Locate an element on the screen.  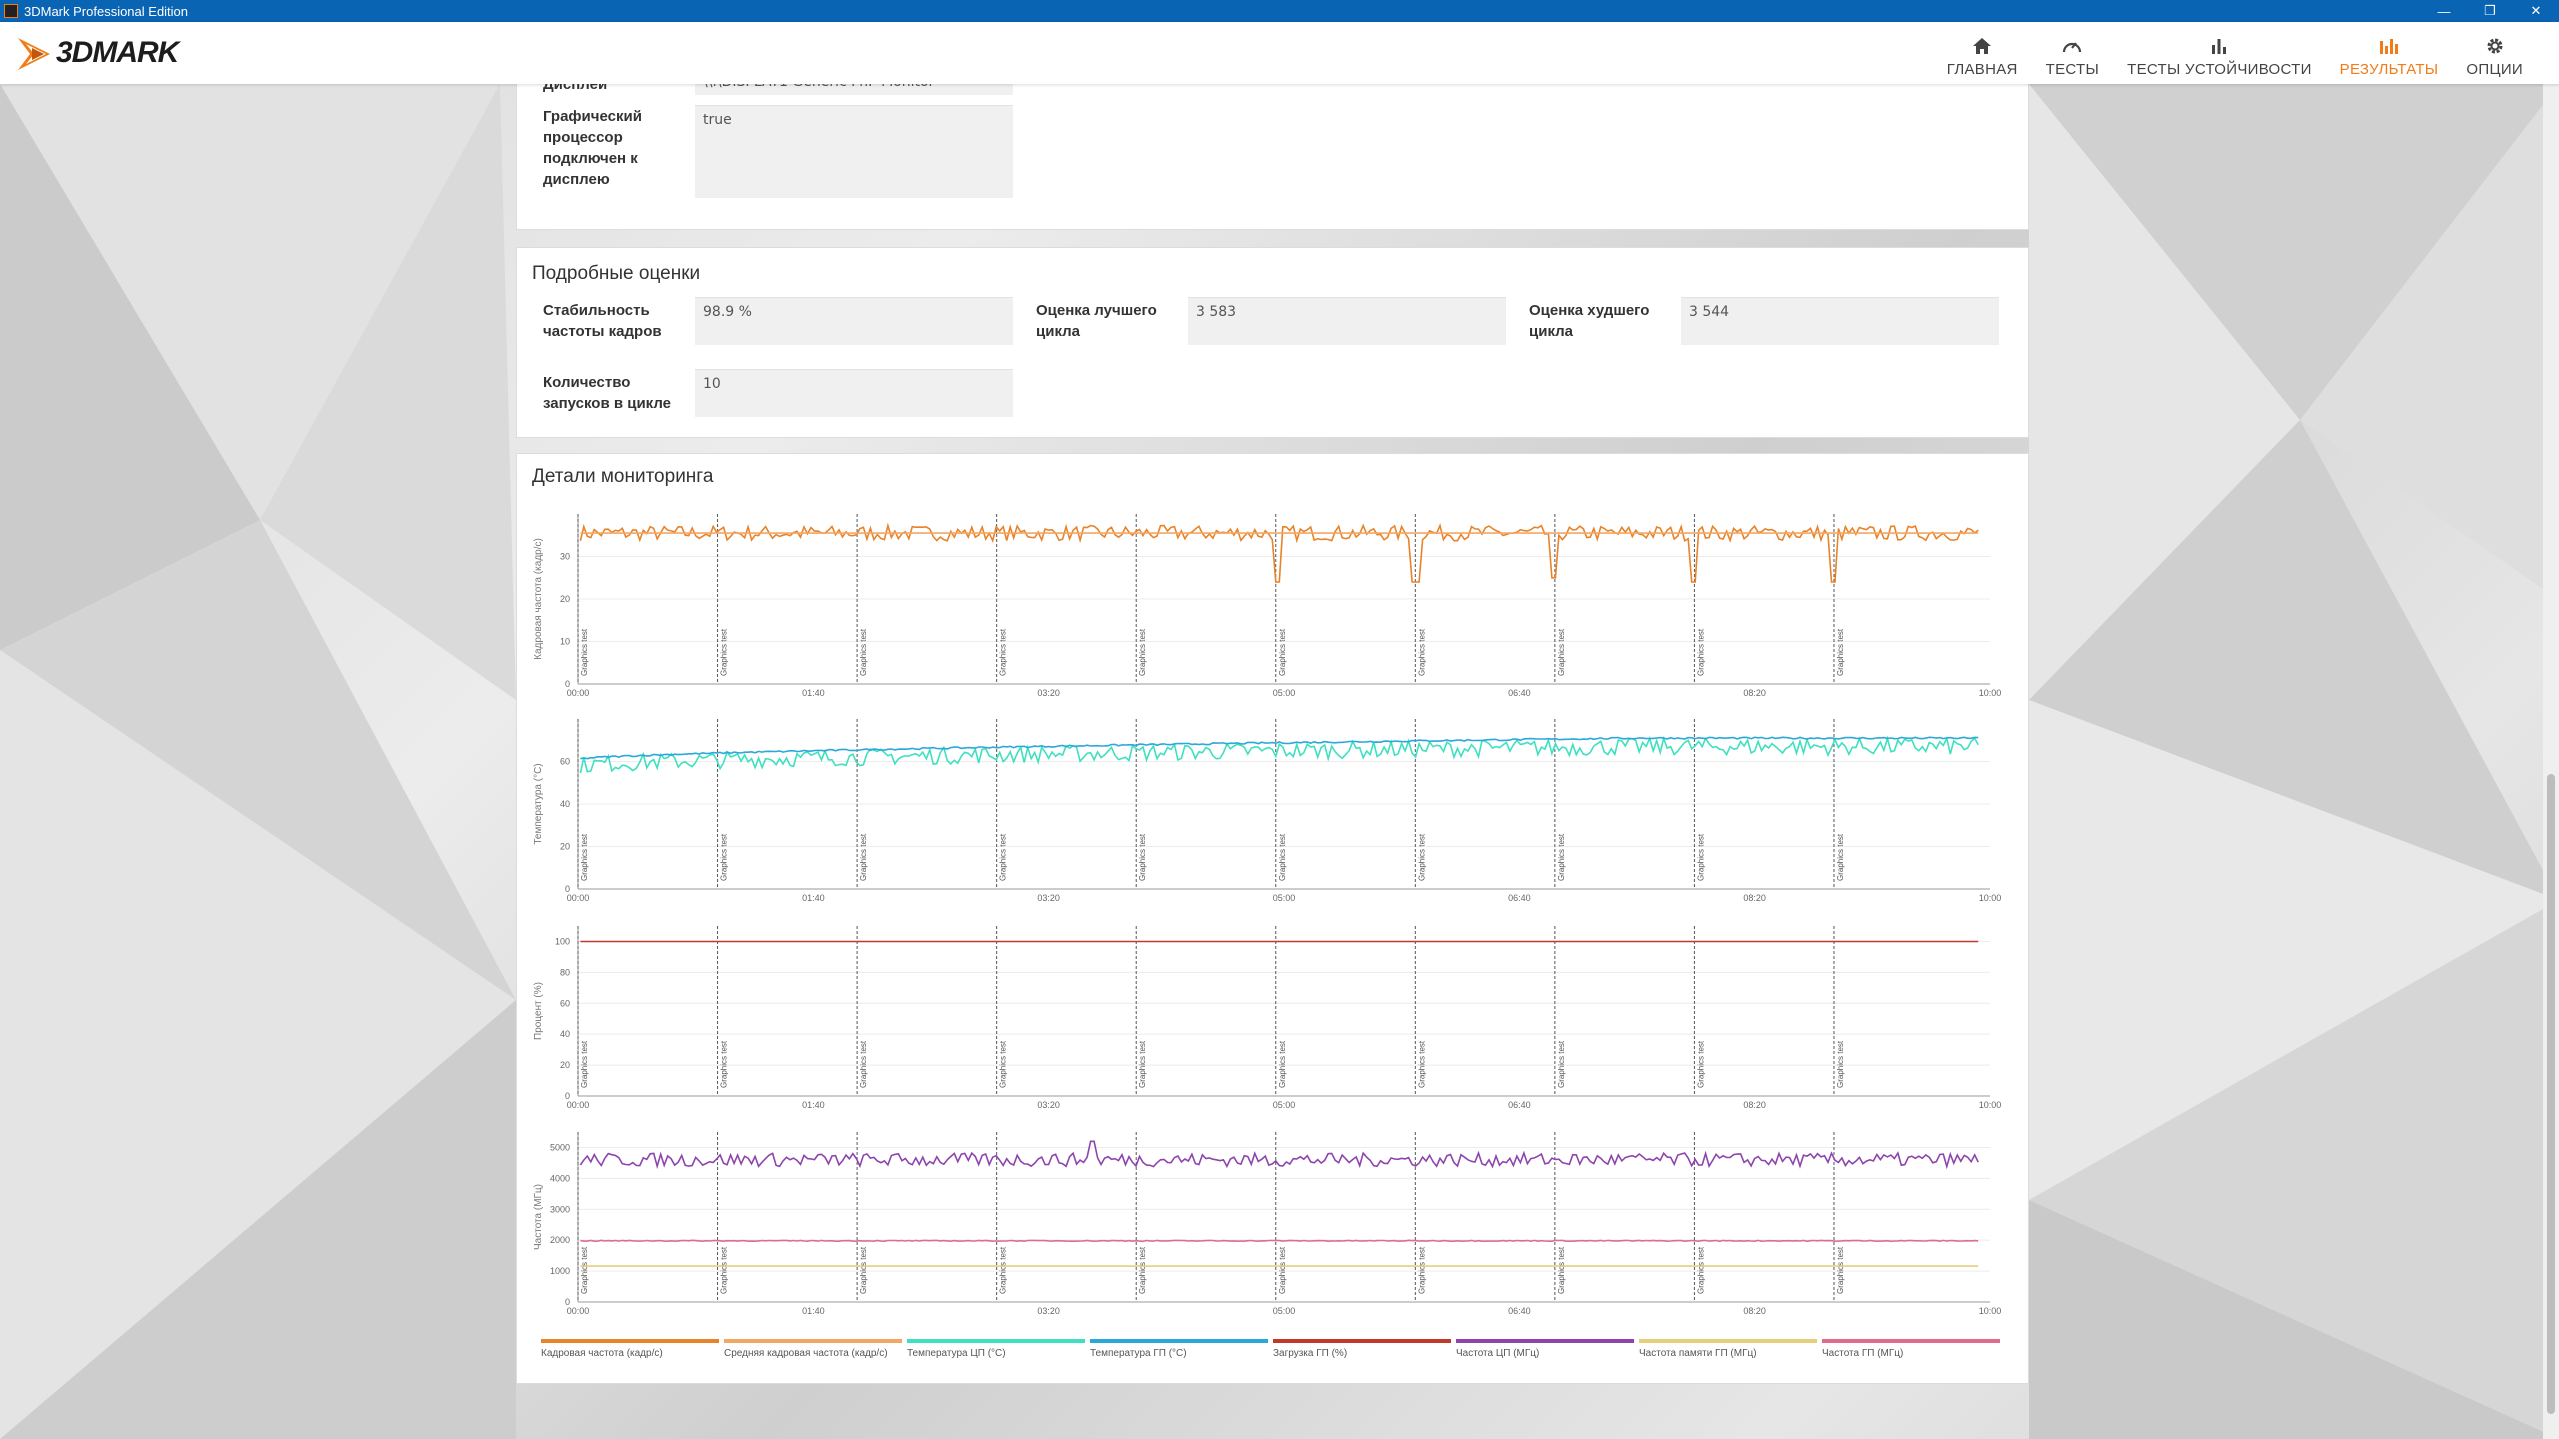
window-titlebar: 3DMark Professional Edition — ❐ ✕ is located at coordinates (1279, 11).